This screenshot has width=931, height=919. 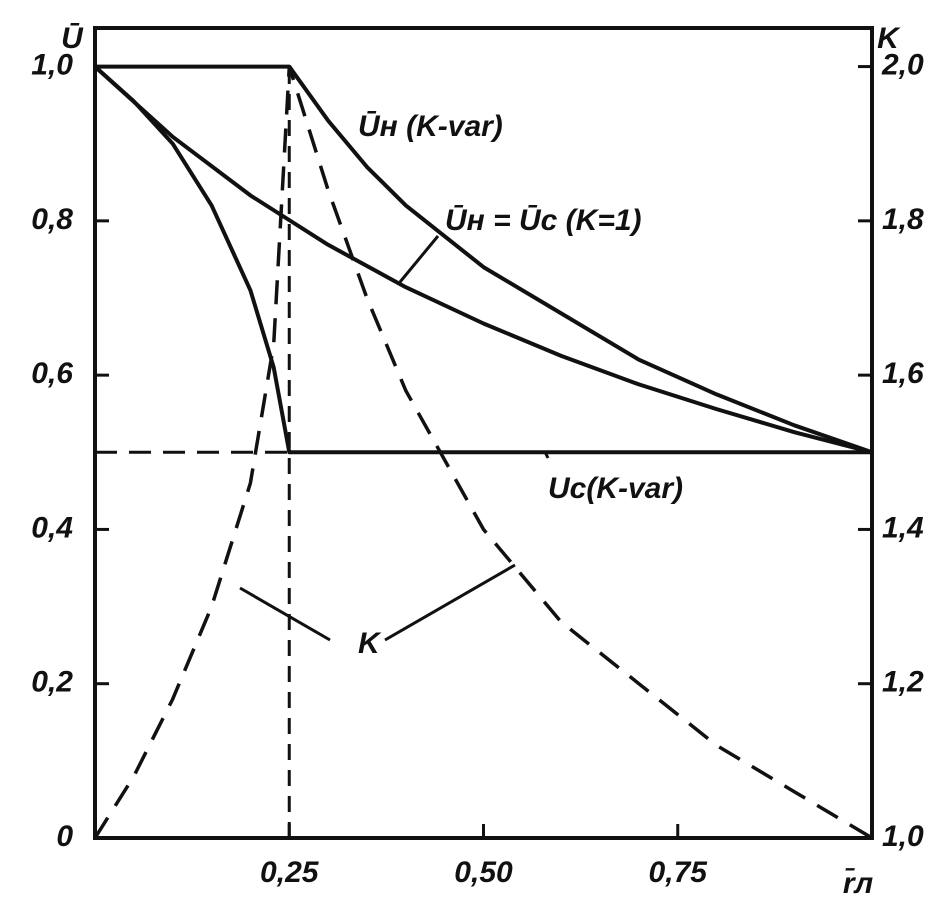 I want to click on x-axis-label: r̄л, so click(x=858, y=883).